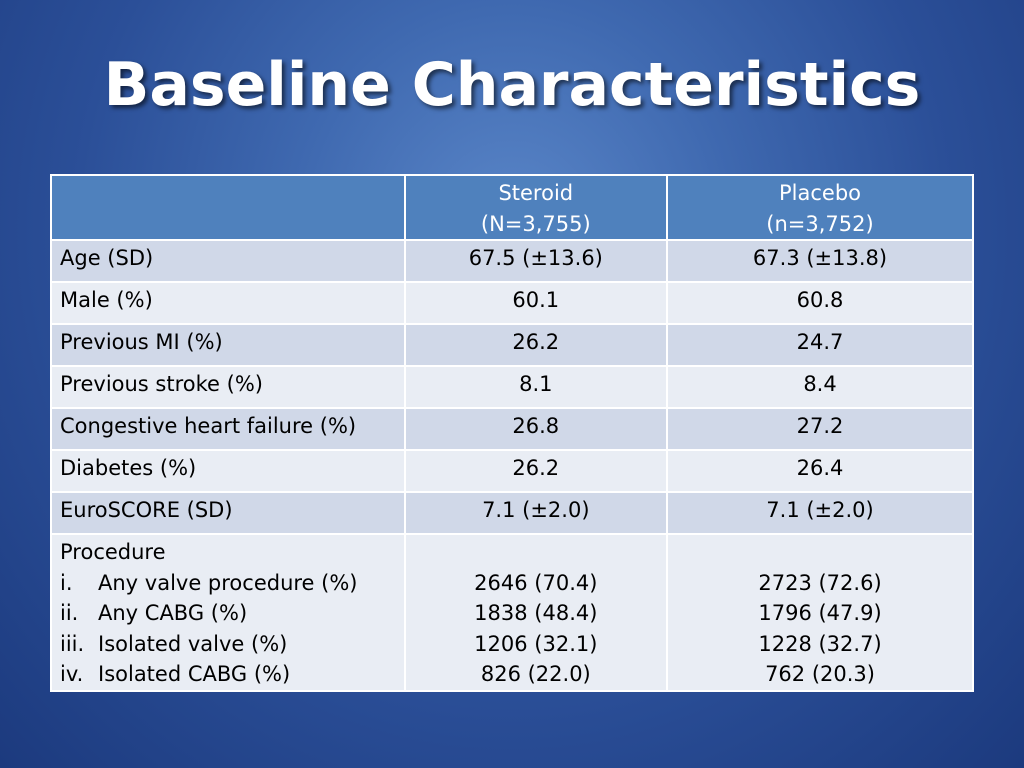 The width and height of the screenshot is (1024, 768). I want to click on table-row: Congestive heart failure (%) 26.8 27.2, so click(512, 429).